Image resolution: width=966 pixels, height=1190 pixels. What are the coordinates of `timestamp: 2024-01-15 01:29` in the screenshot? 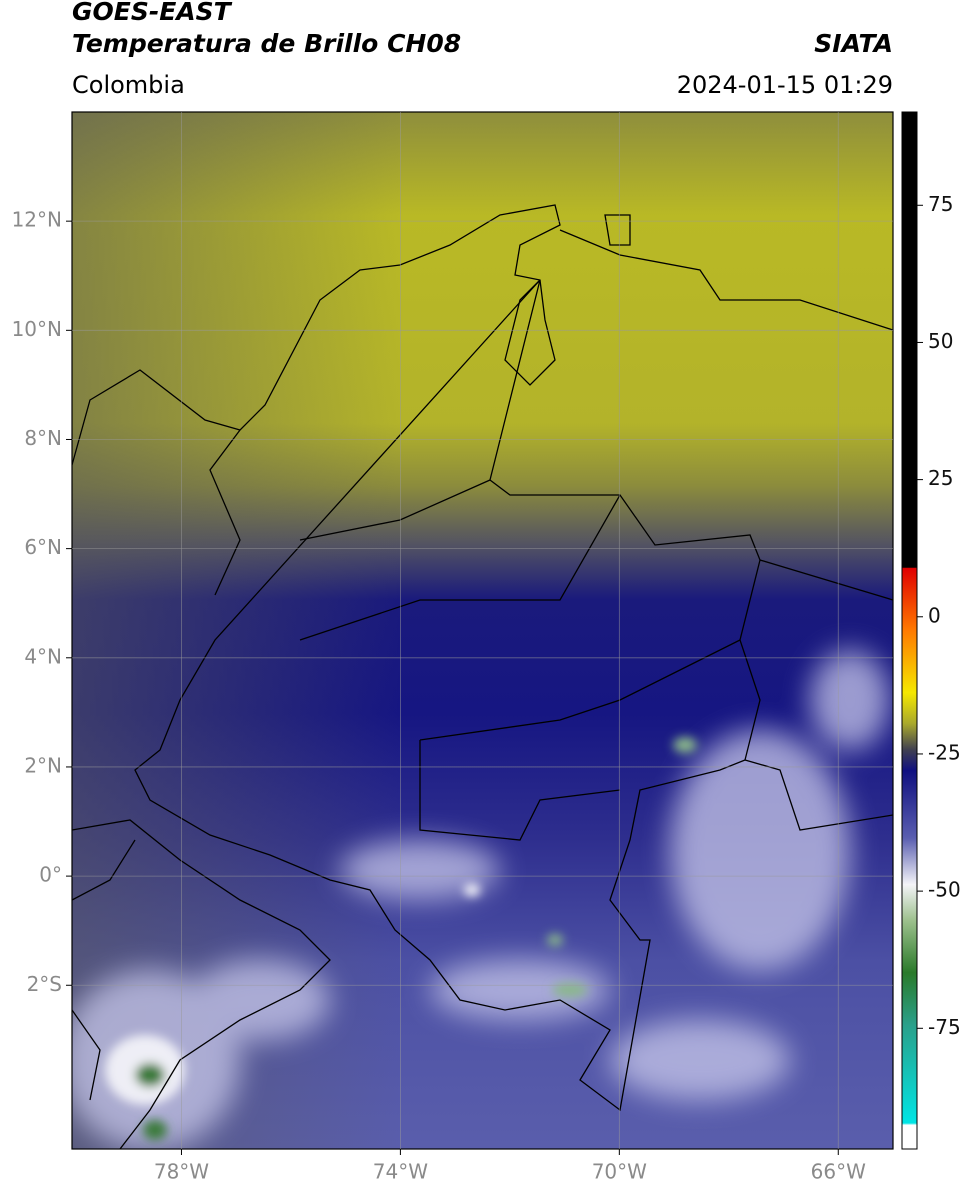 It's located at (785, 85).